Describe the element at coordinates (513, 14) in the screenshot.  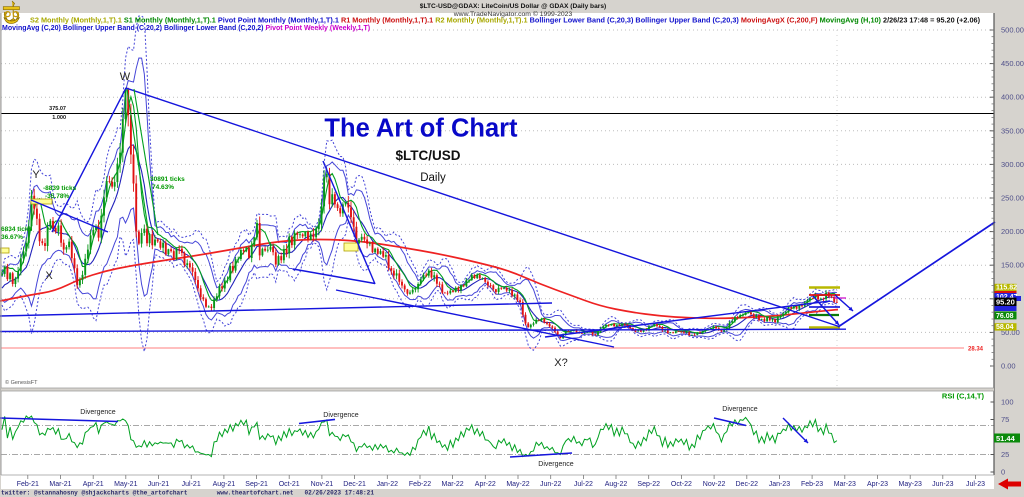
I see `svg-text:www.TradeNavigator.com © 1999-: www.TradeNavigator.com © 1999-2023` at that location.